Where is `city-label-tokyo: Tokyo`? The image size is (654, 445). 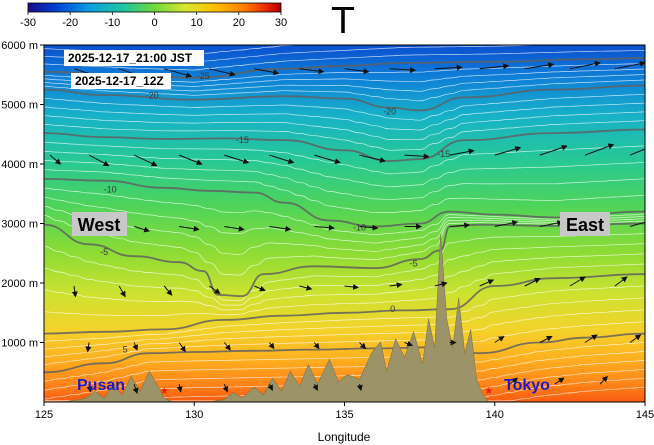
city-label-tokyo: Tokyo is located at coordinates (527, 385).